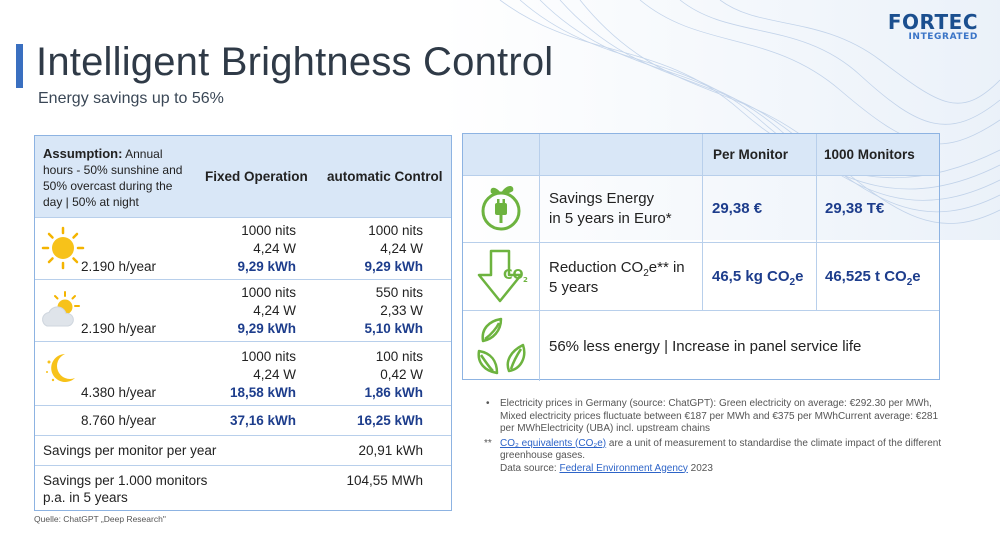 The width and height of the screenshot is (1000, 540). I want to click on fixed-cloud-nits: 1000 nits, so click(268, 292).